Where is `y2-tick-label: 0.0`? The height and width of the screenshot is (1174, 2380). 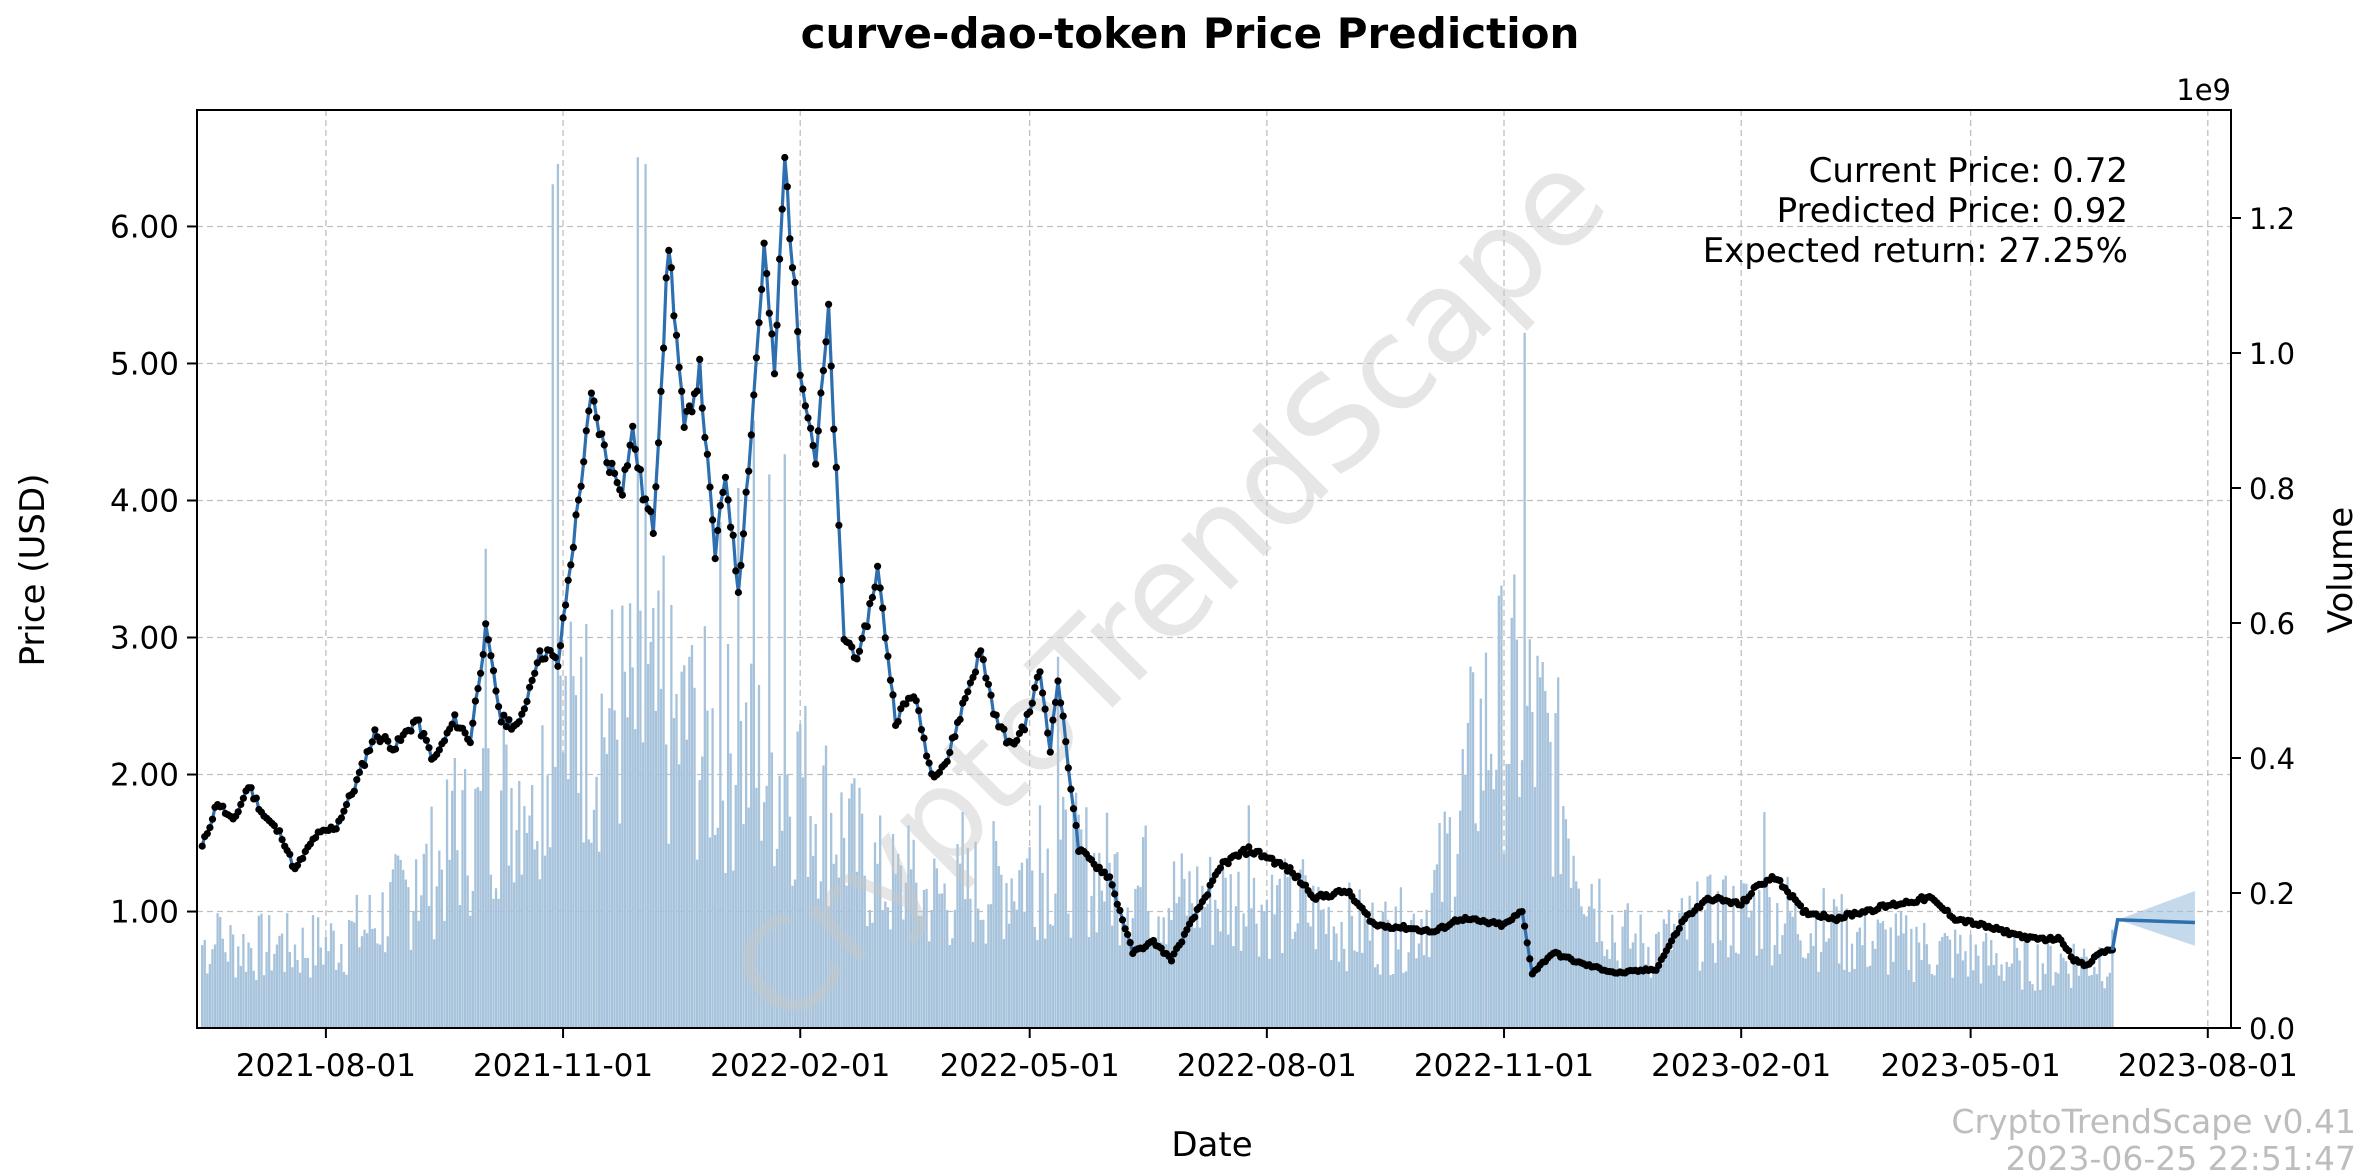
y2-tick-label: 0.0 is located at coordinates (2272, 1029).